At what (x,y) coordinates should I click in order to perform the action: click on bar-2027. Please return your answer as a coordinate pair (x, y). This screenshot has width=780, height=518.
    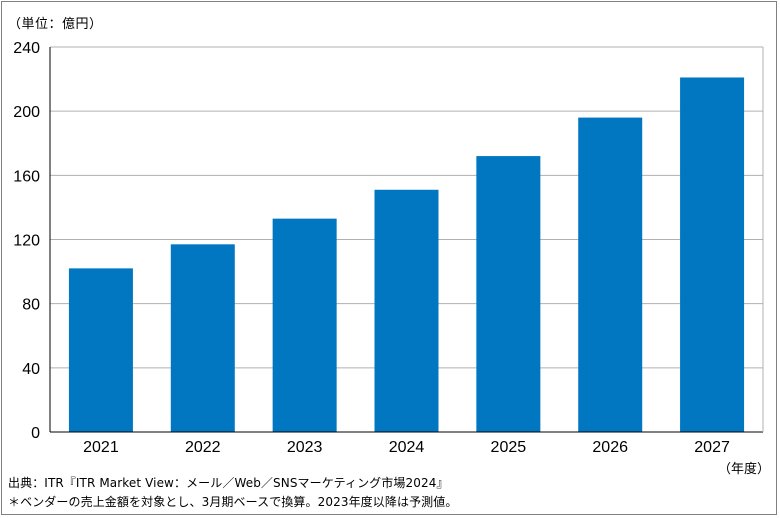
    Looking at the image, I should click on (712, 255).